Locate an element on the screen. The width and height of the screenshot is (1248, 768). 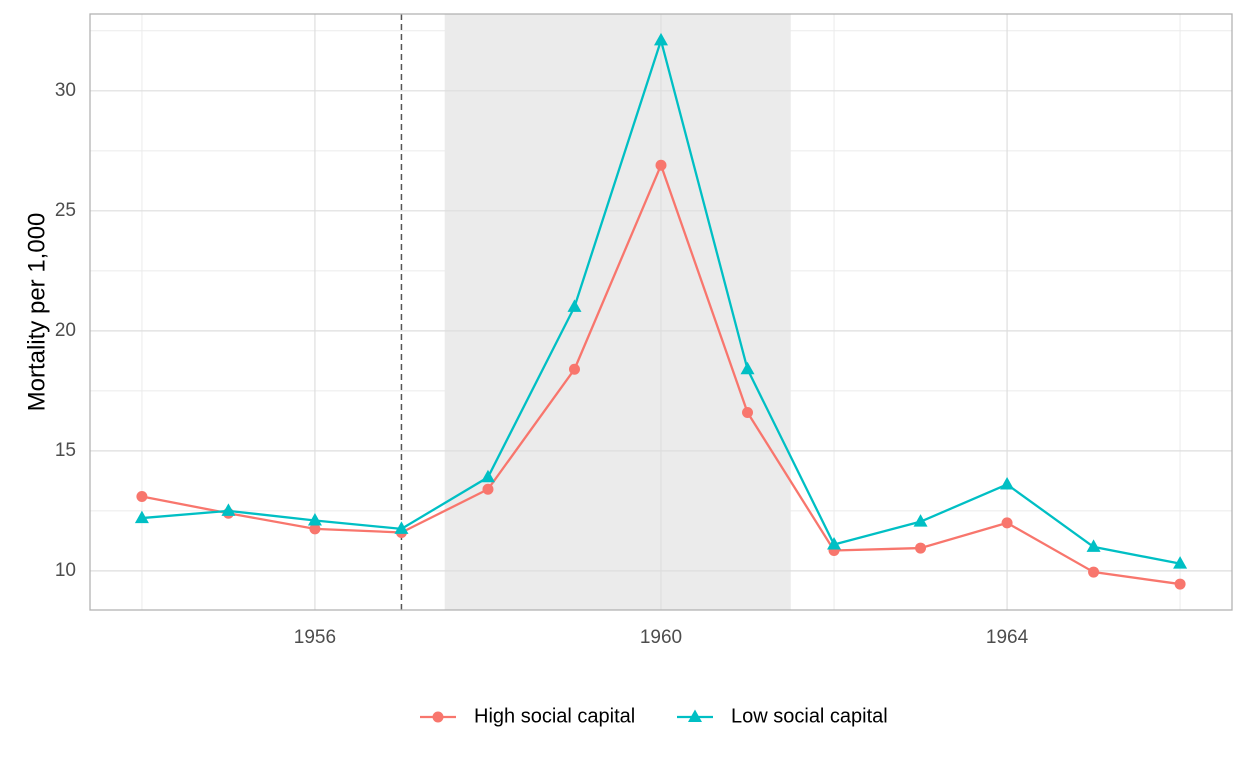
x-tick-label: 1964 is located at coordinates (1007, 637).